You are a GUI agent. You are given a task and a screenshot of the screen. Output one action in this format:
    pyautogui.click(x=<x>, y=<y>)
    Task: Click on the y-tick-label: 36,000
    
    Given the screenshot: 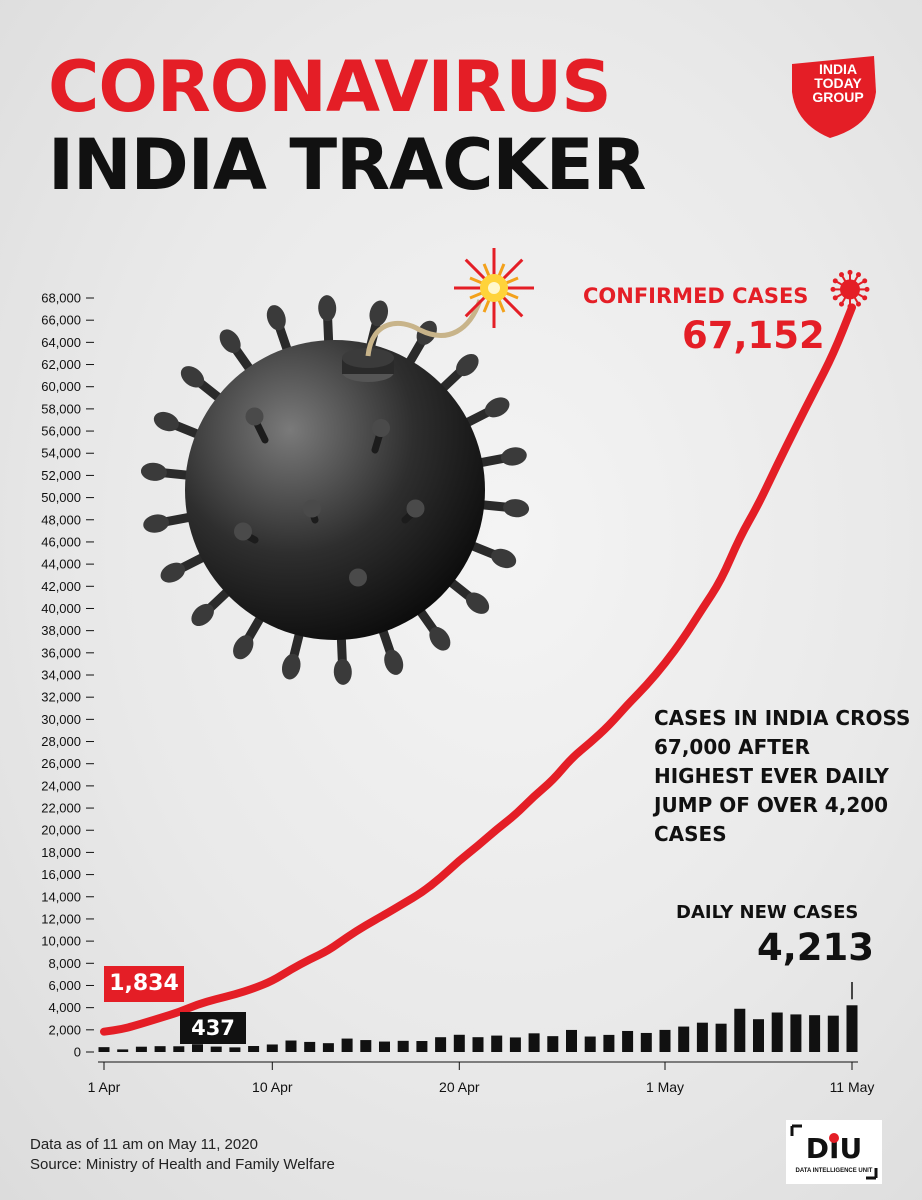 What is the action you would take?
    pyautogui.click(x=61, y=652)
    